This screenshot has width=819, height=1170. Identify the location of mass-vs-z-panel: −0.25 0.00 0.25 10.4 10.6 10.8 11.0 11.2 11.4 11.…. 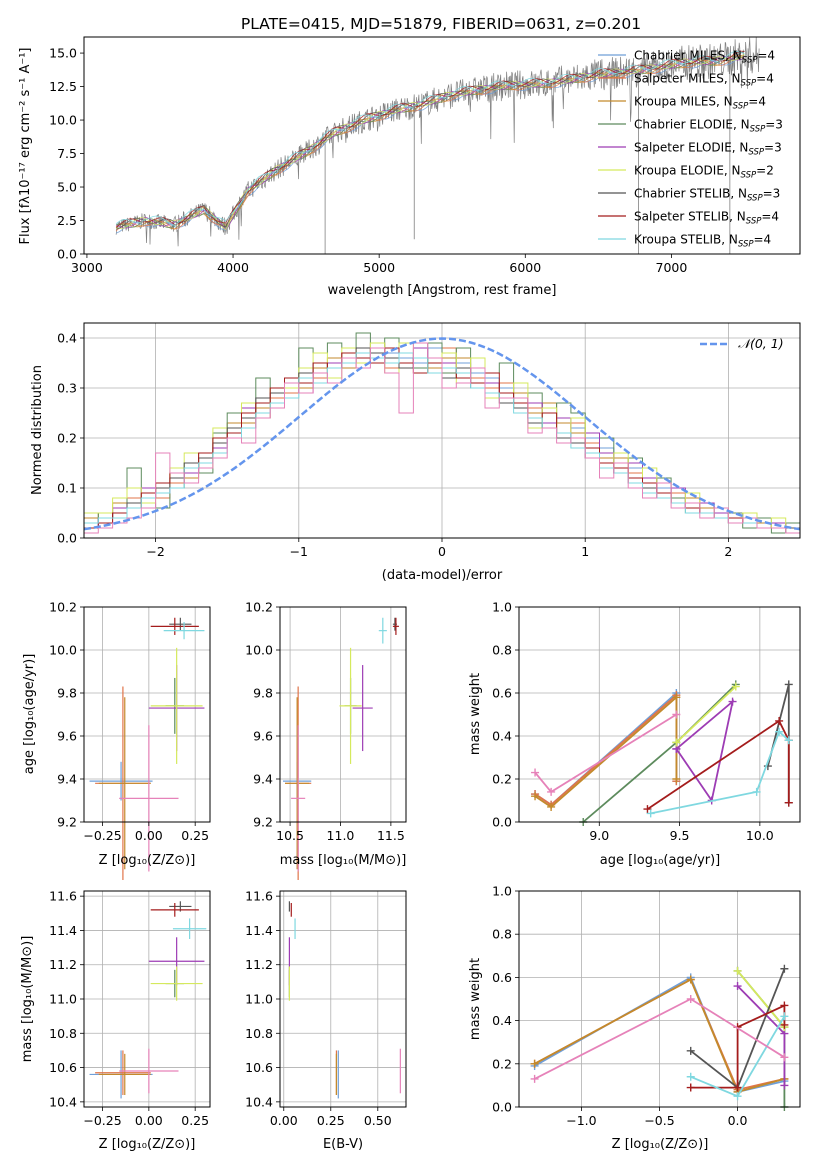
(130, 1008).